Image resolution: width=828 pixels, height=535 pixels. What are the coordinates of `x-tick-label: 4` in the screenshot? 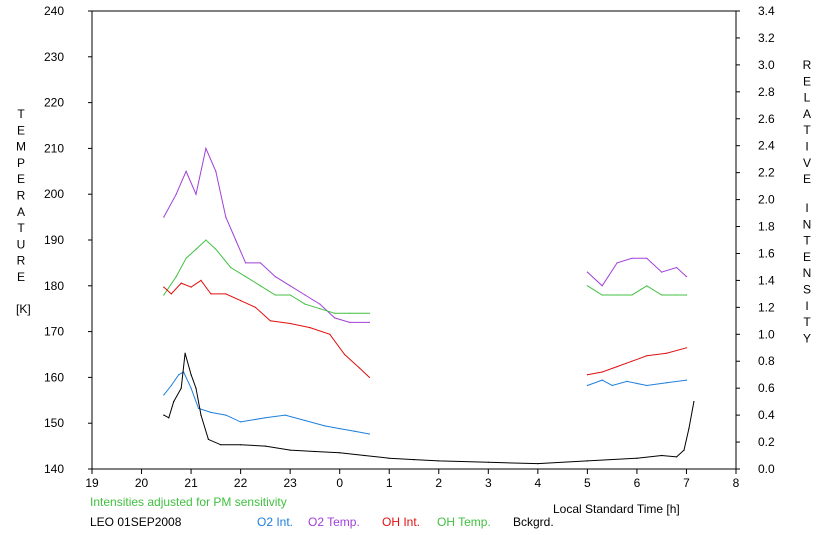 It's located at (538, 483).